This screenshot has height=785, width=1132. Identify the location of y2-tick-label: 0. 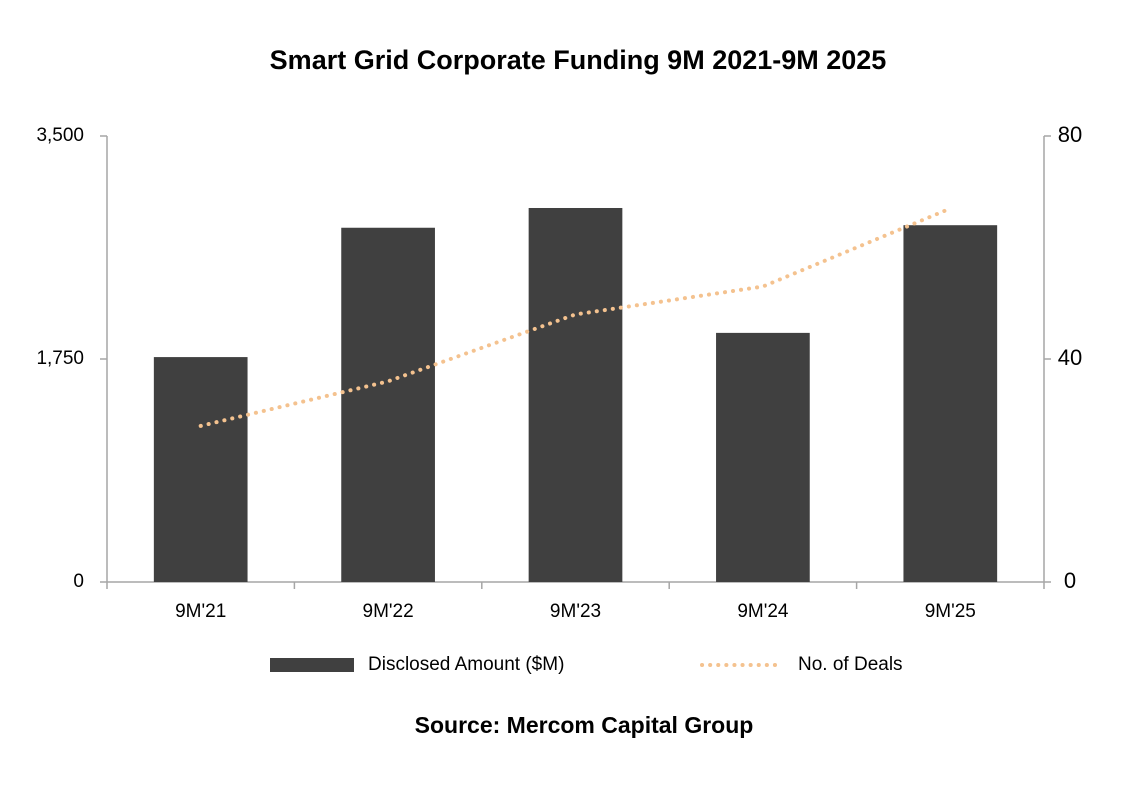
(1070, 580).